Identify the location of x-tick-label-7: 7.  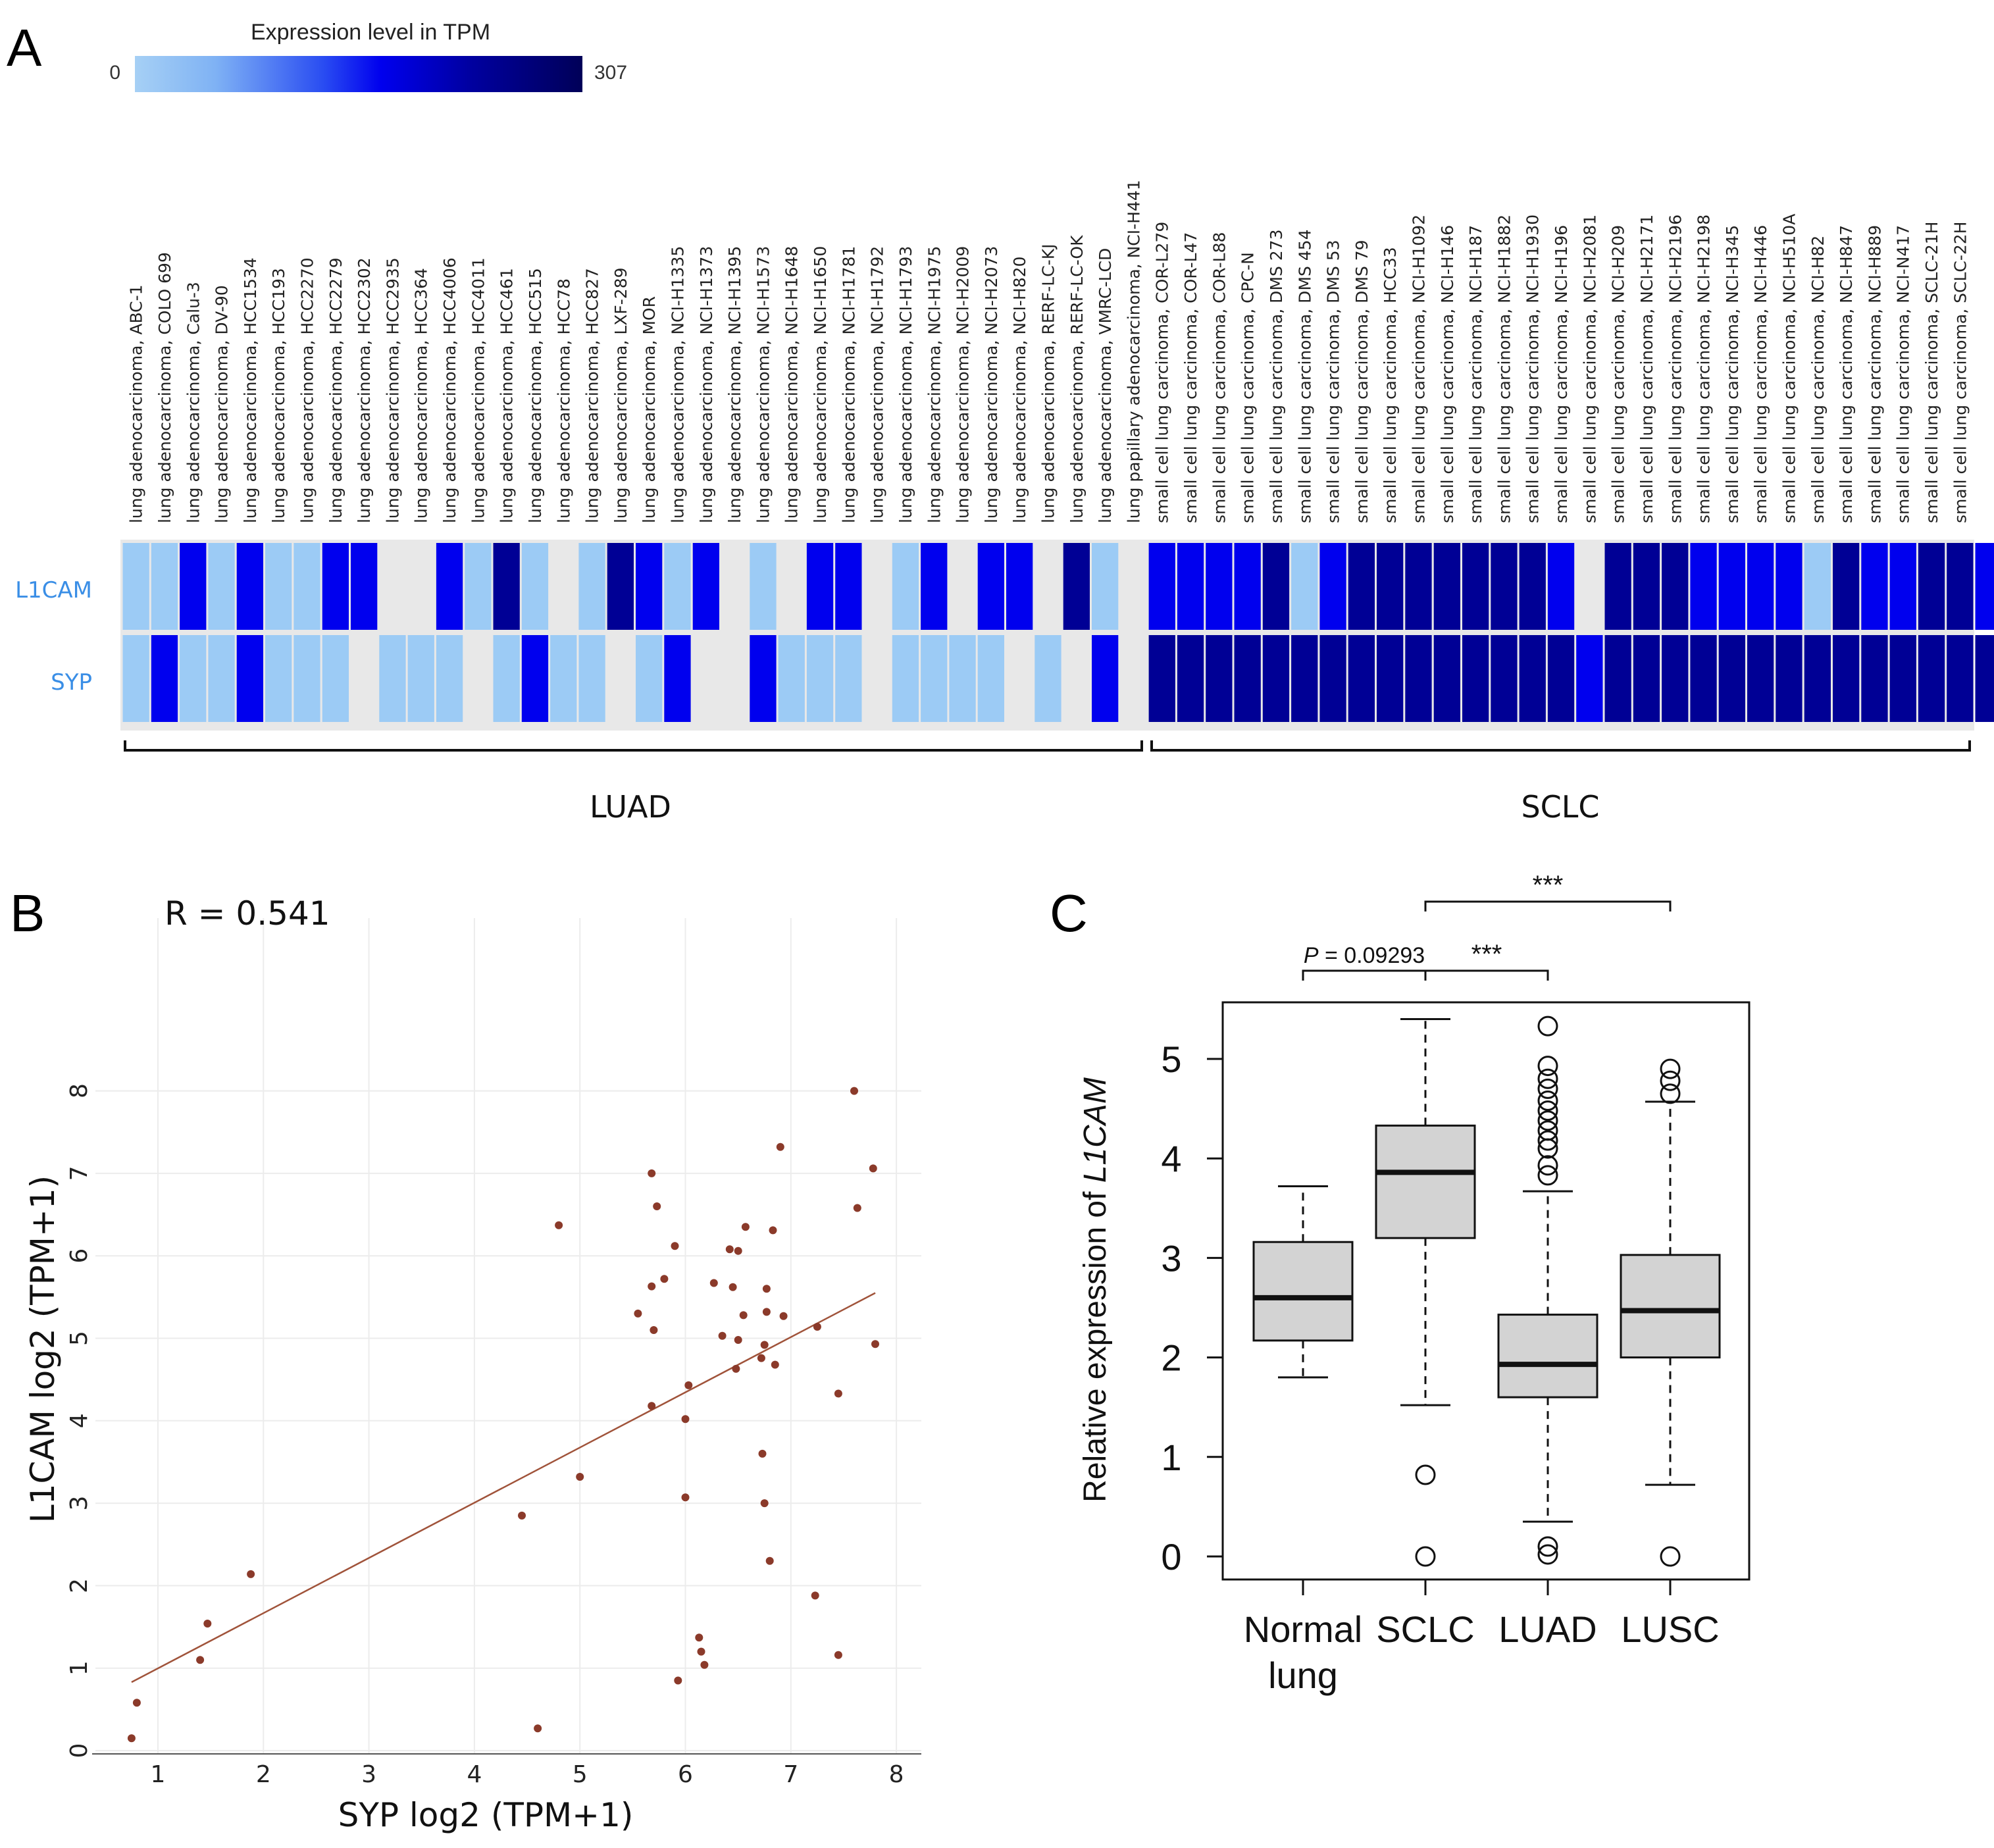
(790, 1774).